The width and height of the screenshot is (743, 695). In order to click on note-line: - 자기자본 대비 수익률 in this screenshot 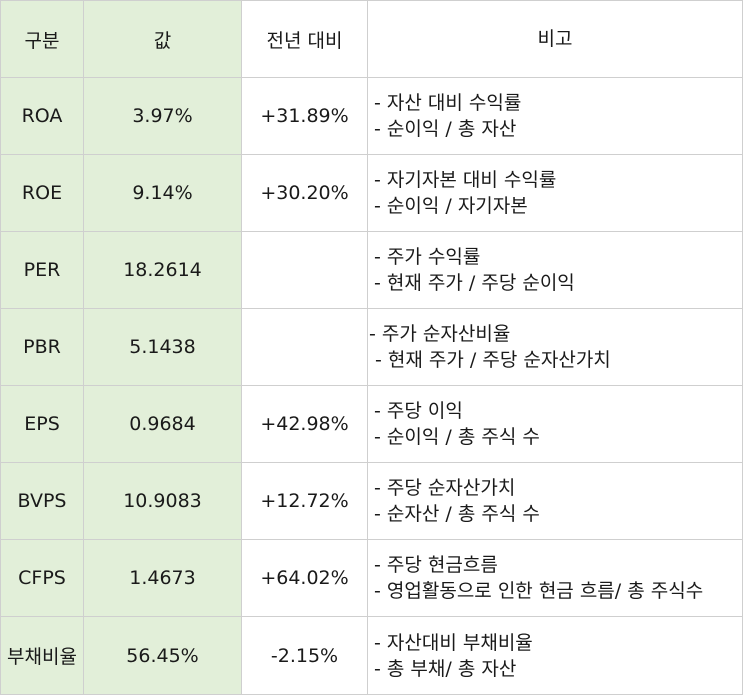, I will do `click(465, 180)`.